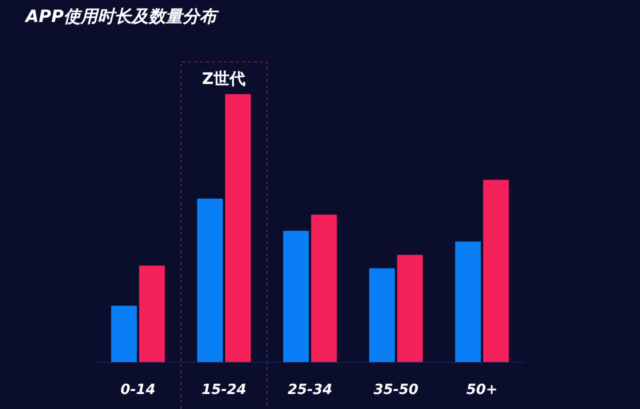  Describe the element at coordinates (310, 390) in the screenshot. I see `x-tick-label: 25-34` at that location.